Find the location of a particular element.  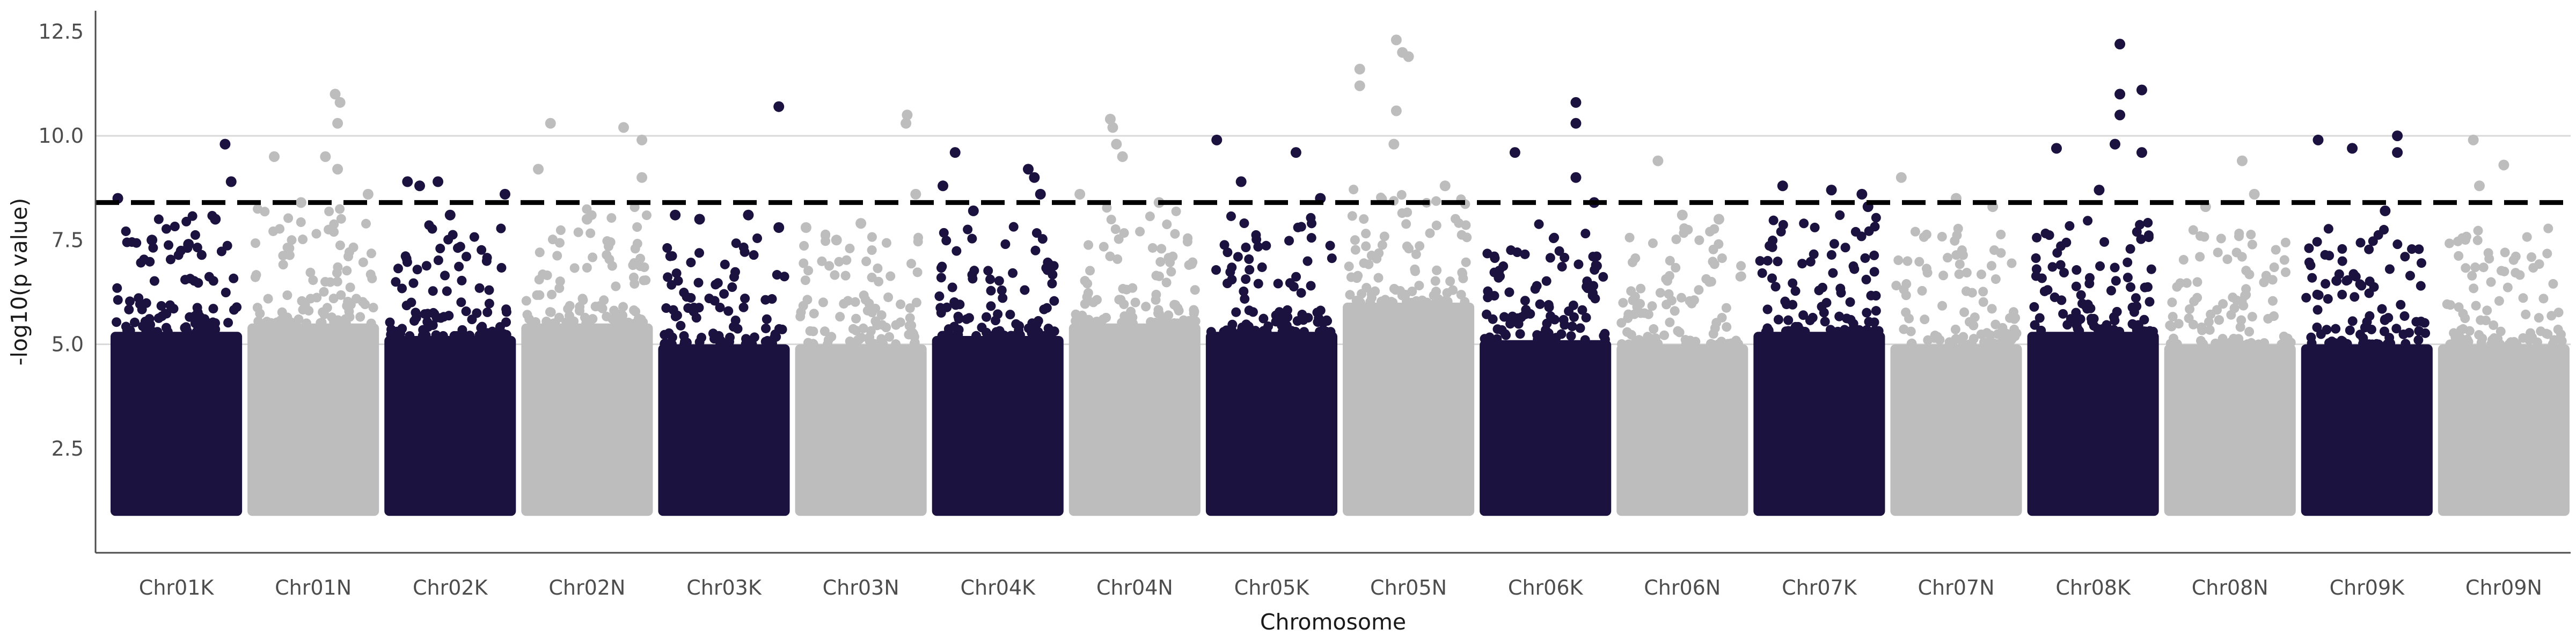

point-mass-Chr06K is located at coordinates (1546, 428).